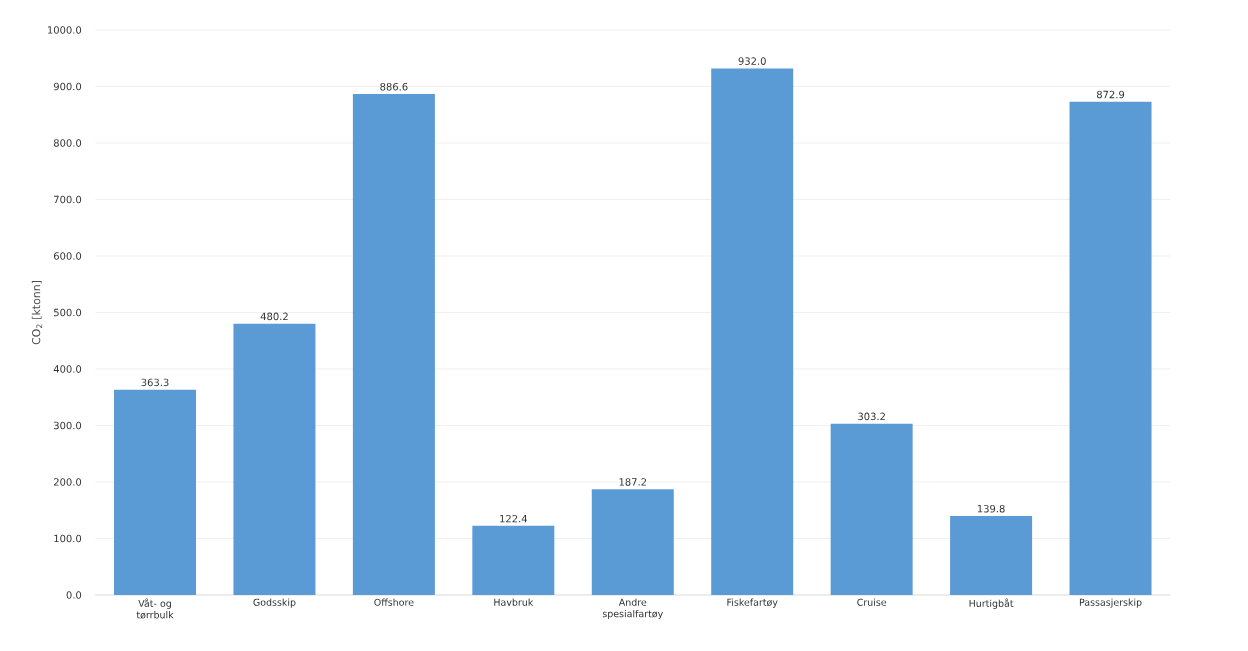 Image resolution: width=1248 pixels, height=651 pixels. What do you see at coordinates (633, 482) in the screenshot?
I see `data-label: 187.2` at bounding box center [633, 482].